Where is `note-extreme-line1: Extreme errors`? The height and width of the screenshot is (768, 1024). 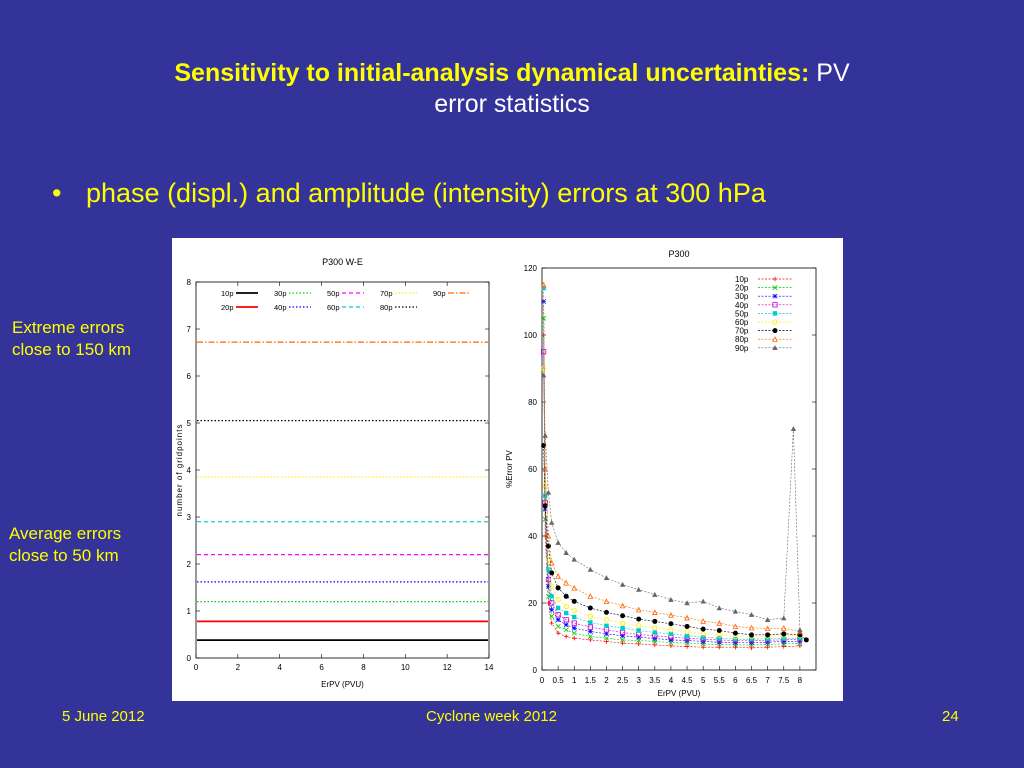
note-extreme-line1: Extreme errors is located at coordinates (68, 327).